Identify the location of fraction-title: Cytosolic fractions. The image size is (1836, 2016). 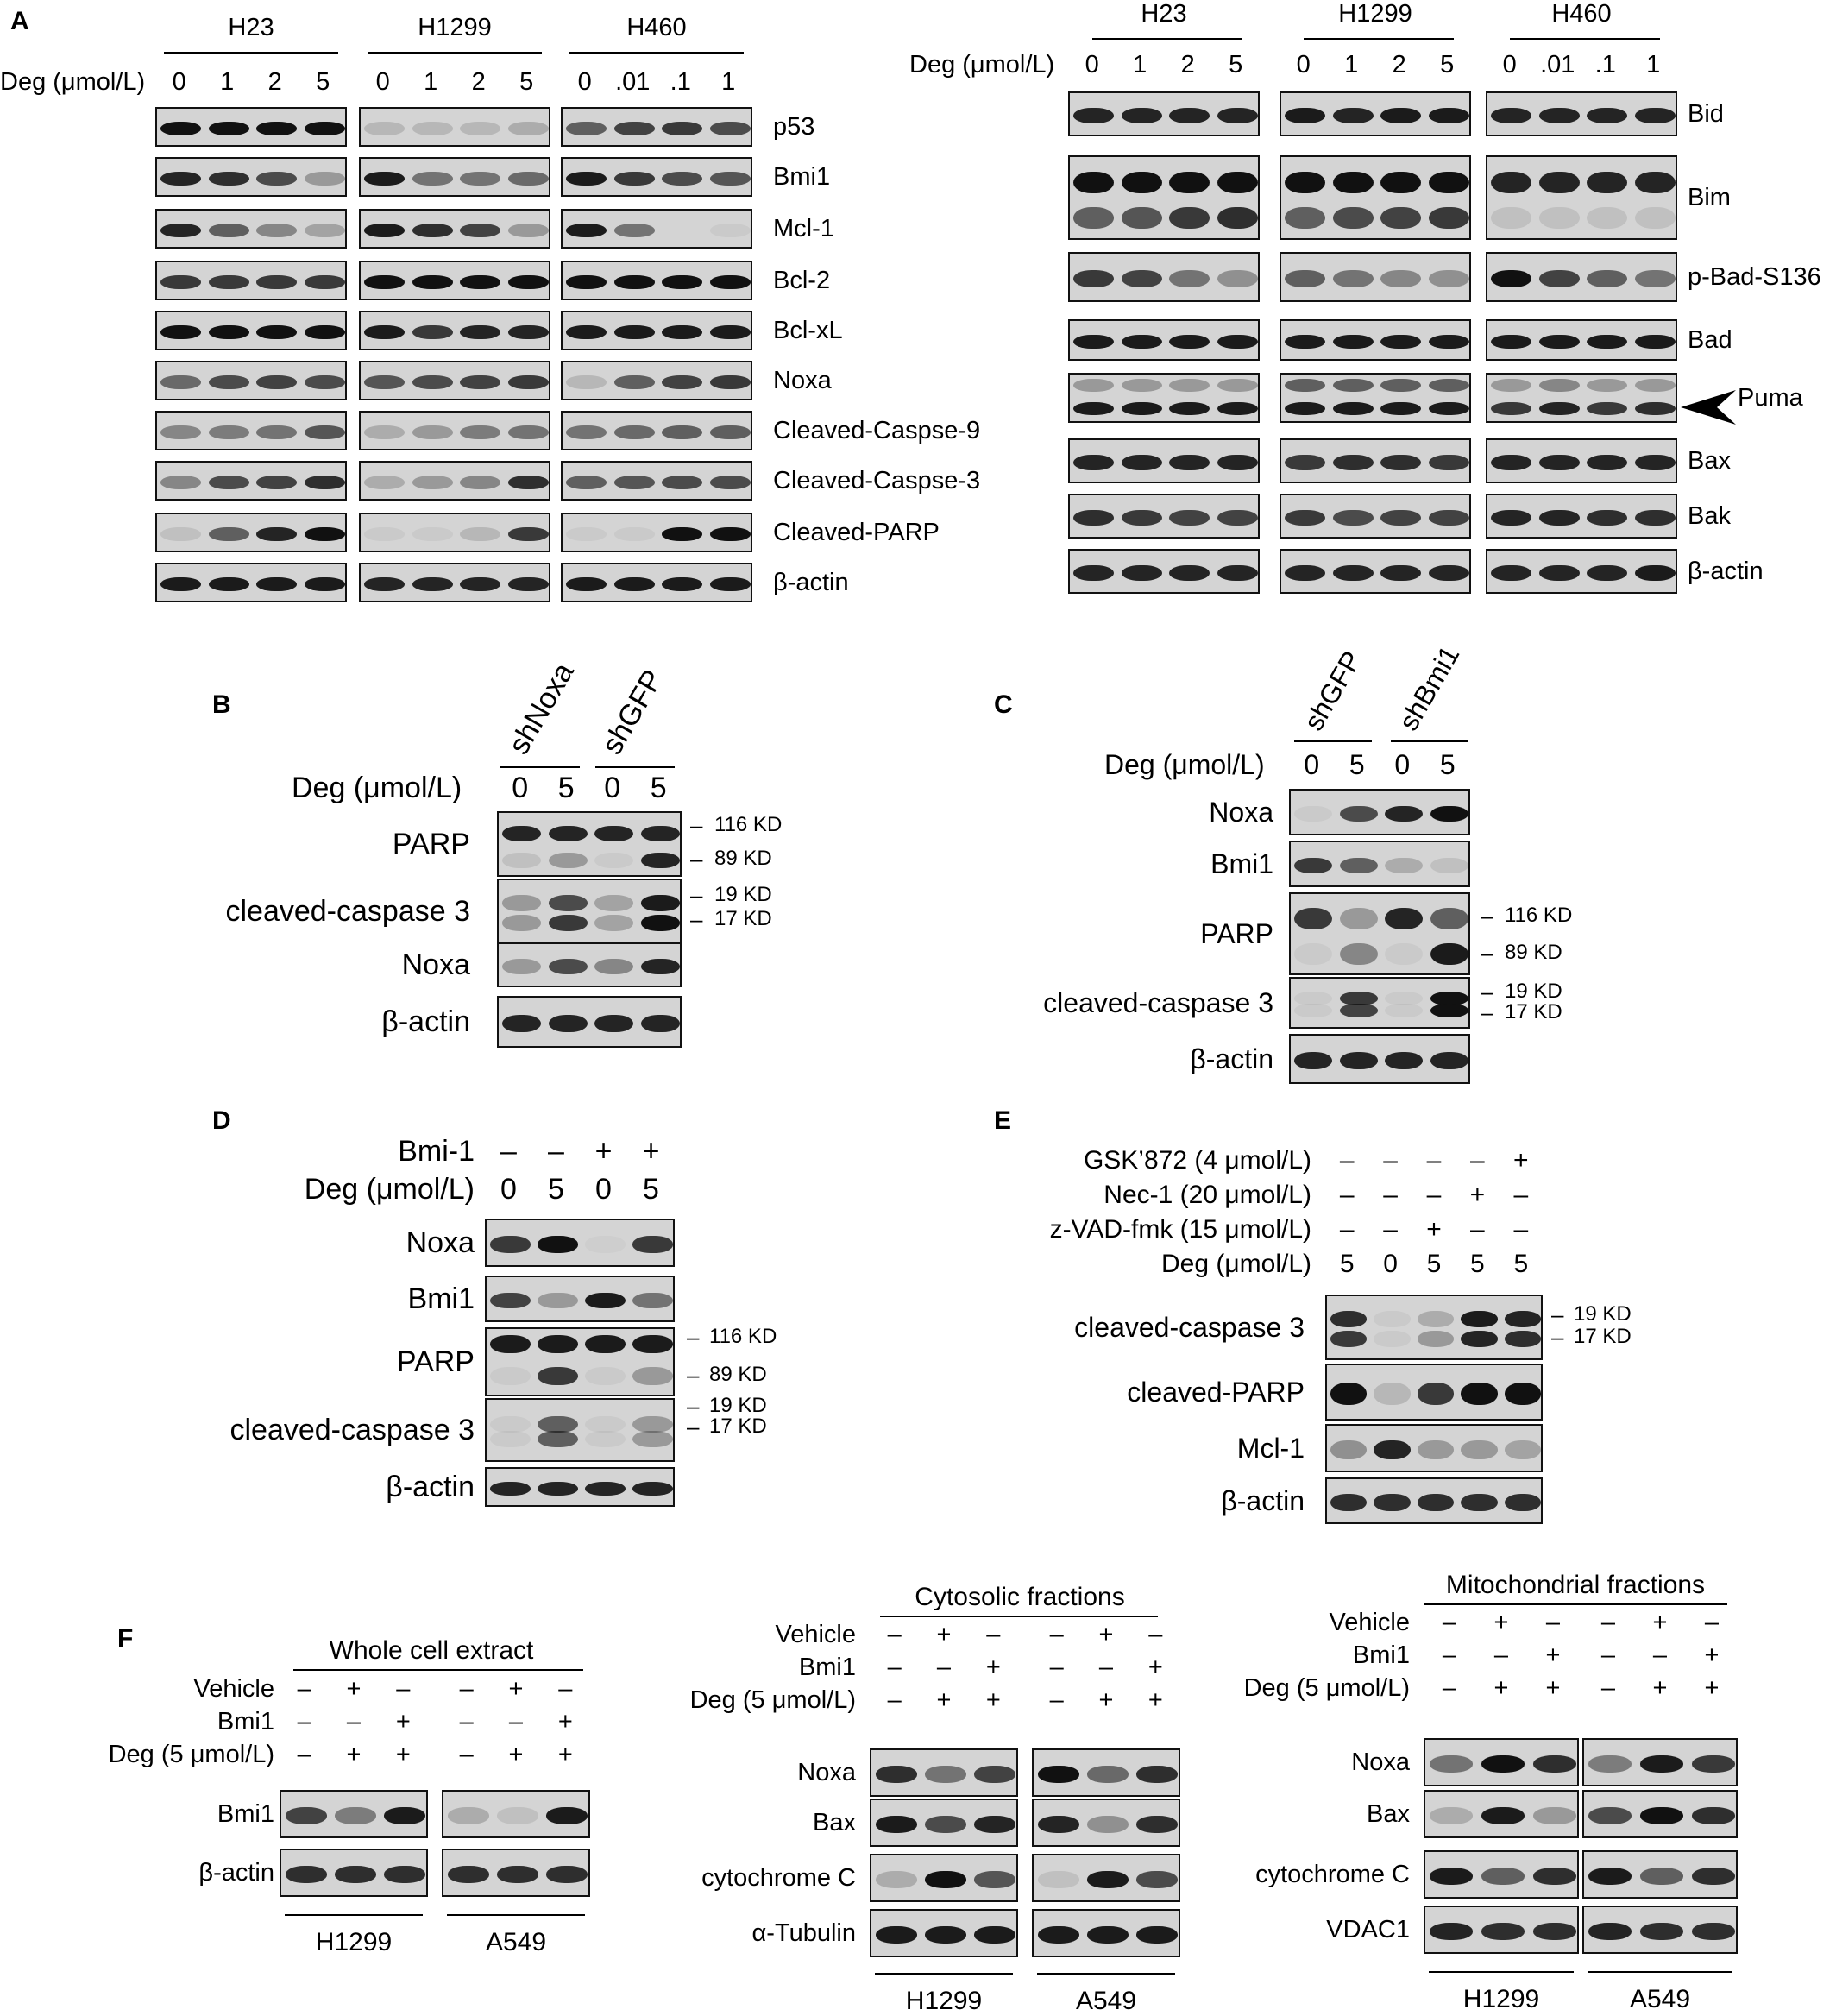
(1020, 1597).